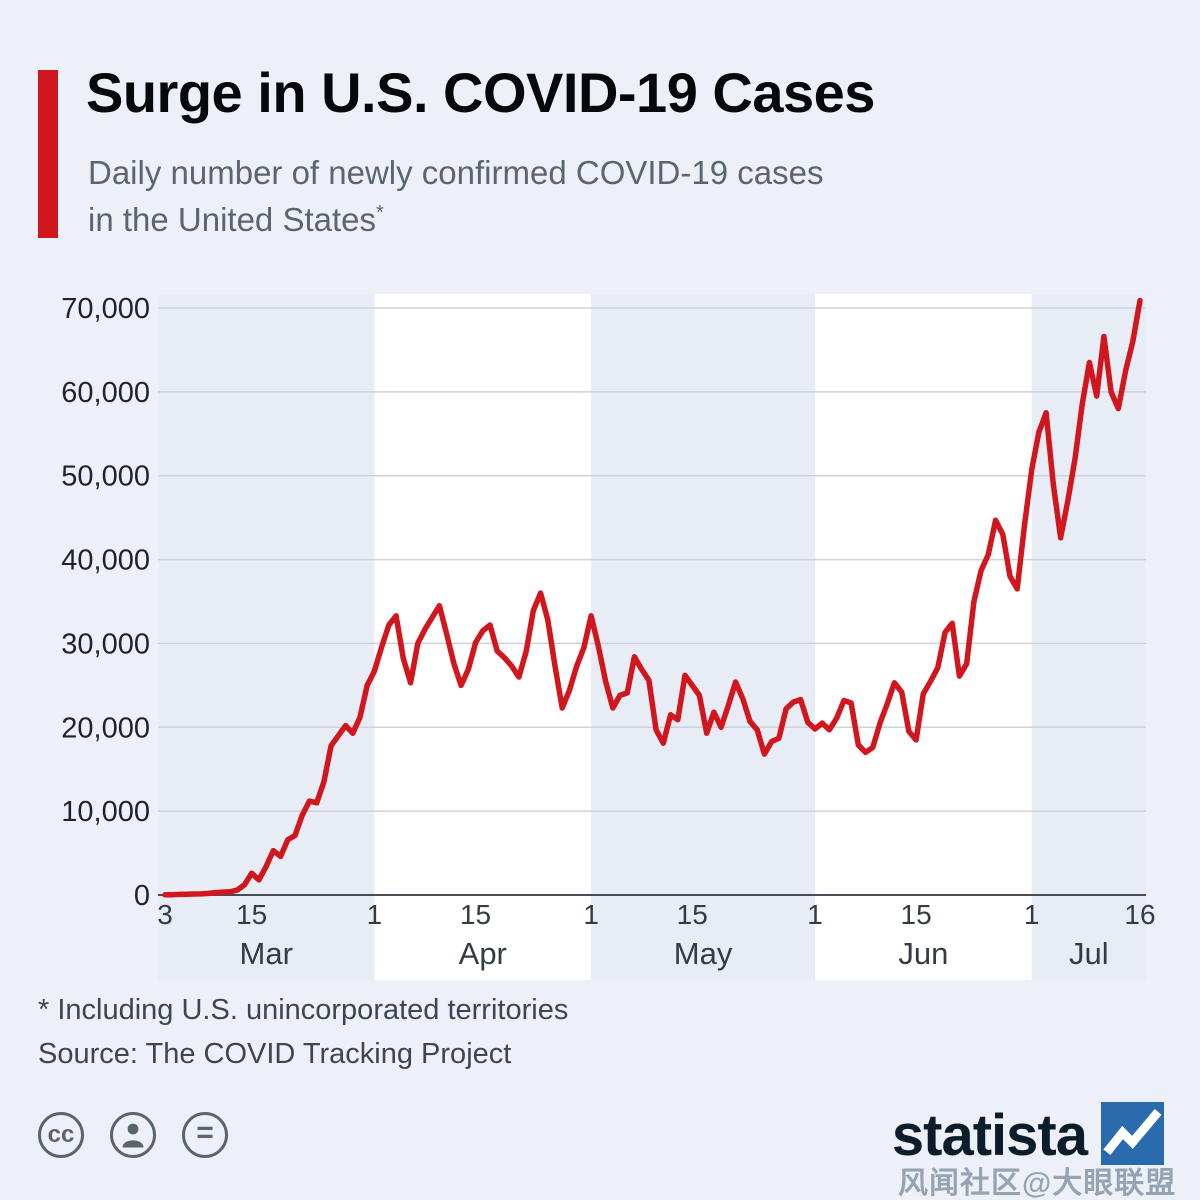 Image resolution: width=1200 pixels, height=1200 pixels. Describe the element at coordinates (105, 309) in the screenshot. I see `y-tick-label: 70,000` at that location.